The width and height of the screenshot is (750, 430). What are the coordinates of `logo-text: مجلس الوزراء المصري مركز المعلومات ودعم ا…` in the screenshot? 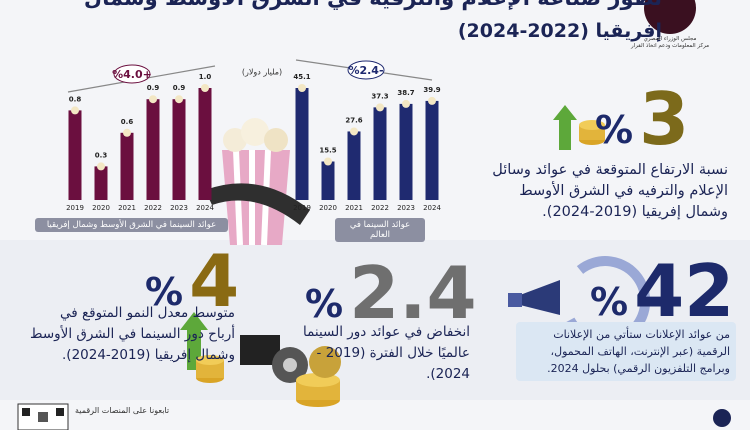 It's located at (670, 43).